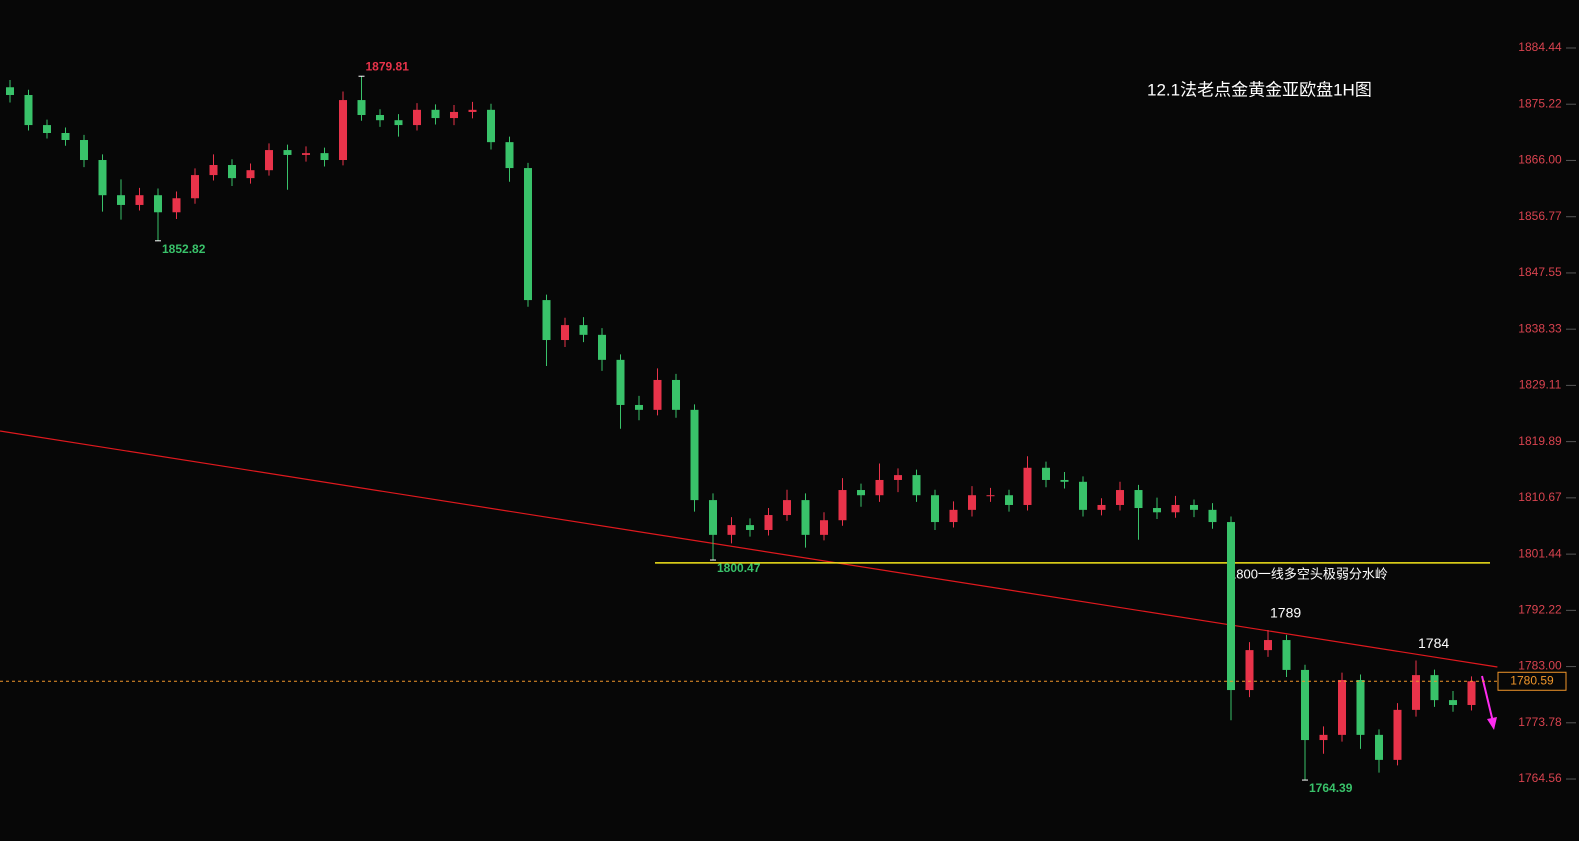  Describe the element at coordinates (1540, 610) in the screenshot. I see `y-tick-label: 1792.22` at that location.